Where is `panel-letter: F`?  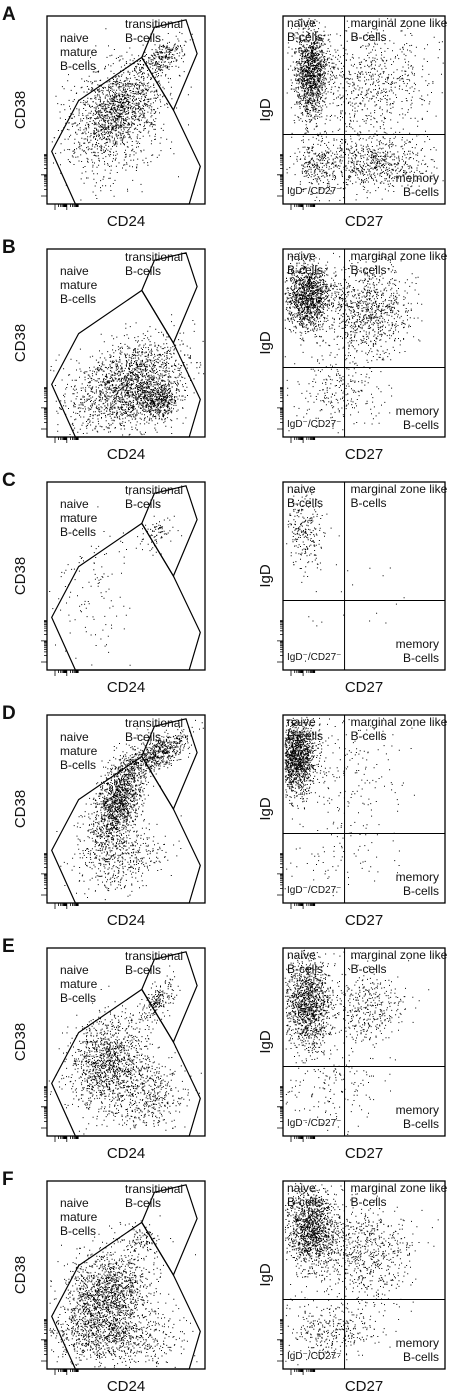 panel-letter: F is located at coordinates (8, 1179).